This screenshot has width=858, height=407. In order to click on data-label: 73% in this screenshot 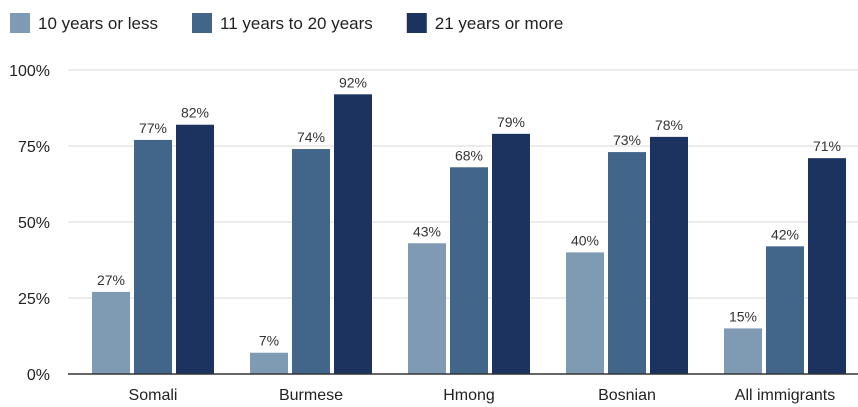, I will do `click(627, 140)`.